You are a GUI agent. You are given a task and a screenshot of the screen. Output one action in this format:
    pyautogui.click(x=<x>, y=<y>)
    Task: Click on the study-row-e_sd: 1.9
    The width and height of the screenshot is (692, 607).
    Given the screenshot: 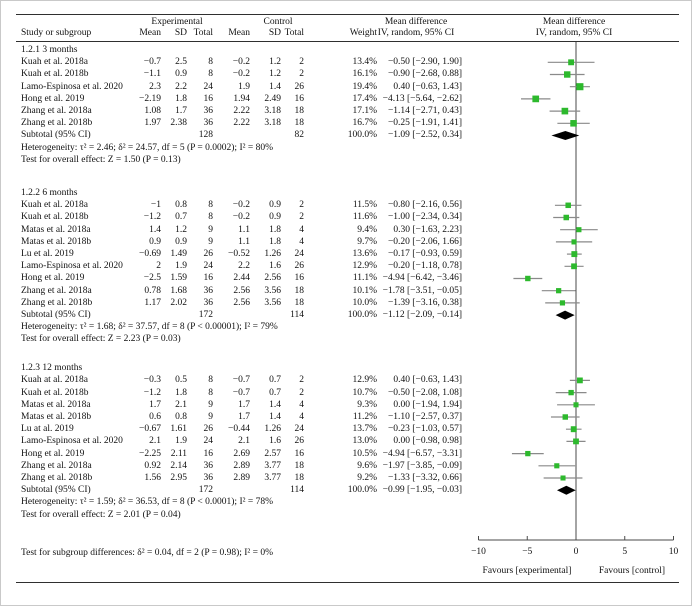 What is the action you would take?
    pyautogui.click(x=181, y=441)
    